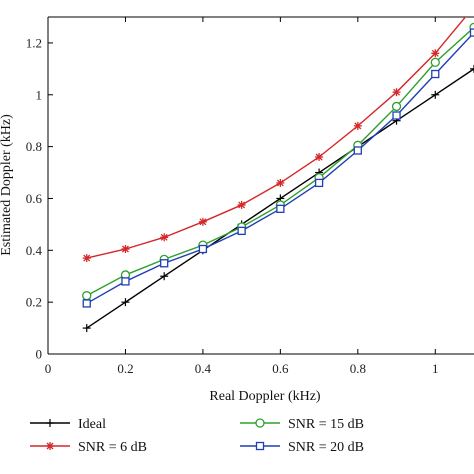  Describe the element at coordinates (39, 354) in the screenshot. I see `y-tick-label: 0` at that location.